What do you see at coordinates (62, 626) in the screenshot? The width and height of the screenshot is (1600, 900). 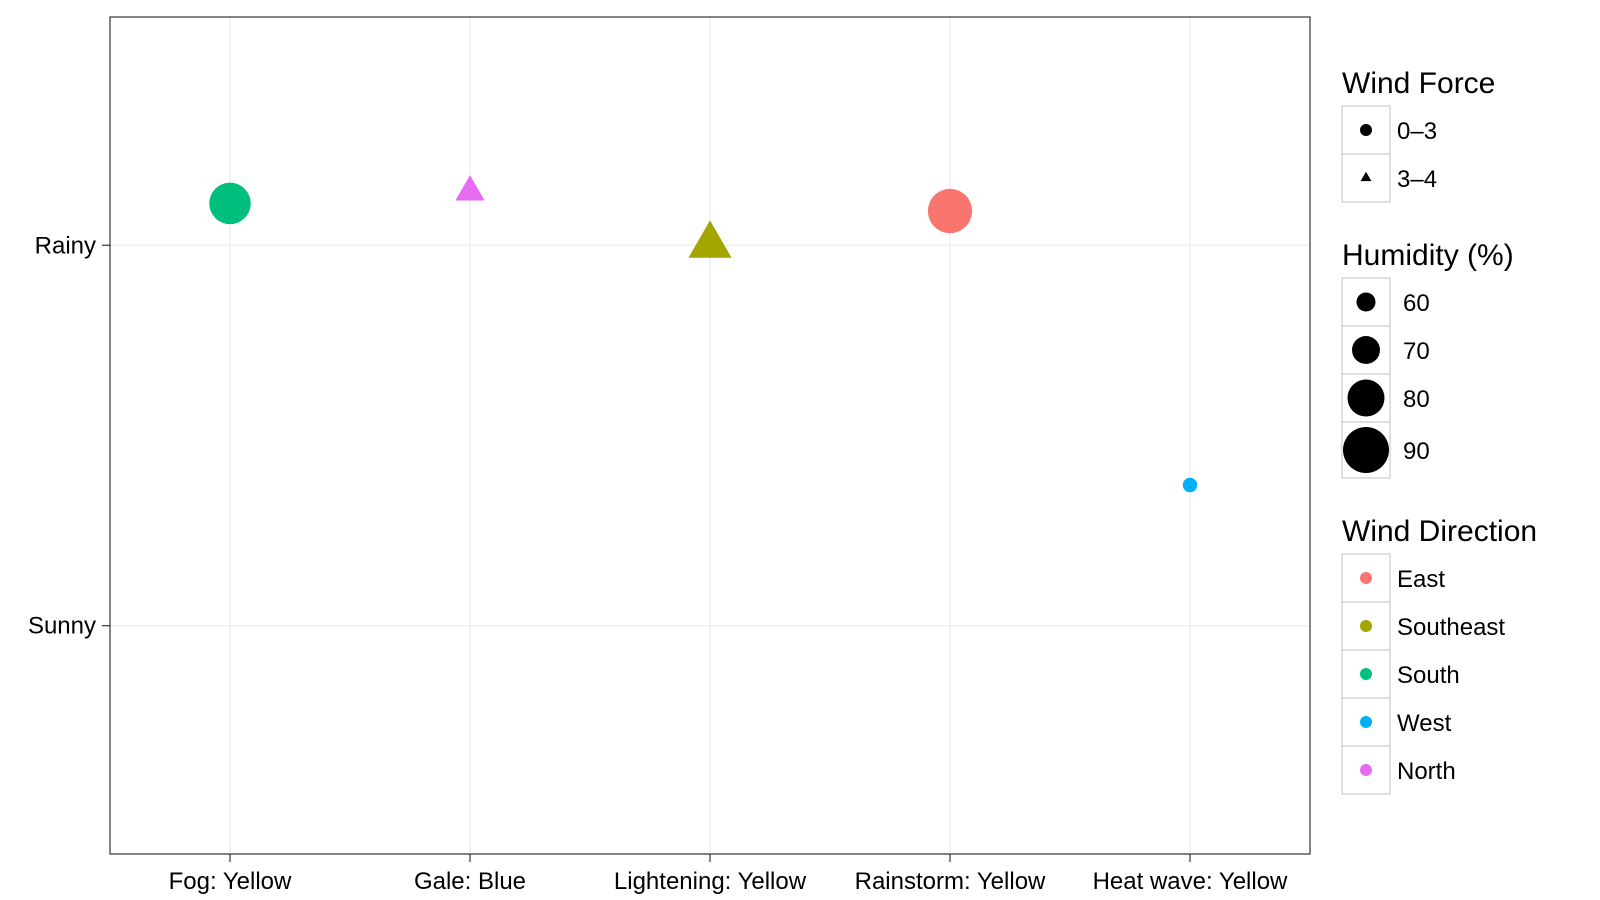 I see `y-tick-label: Sunny` at bounding box center [62, 626].